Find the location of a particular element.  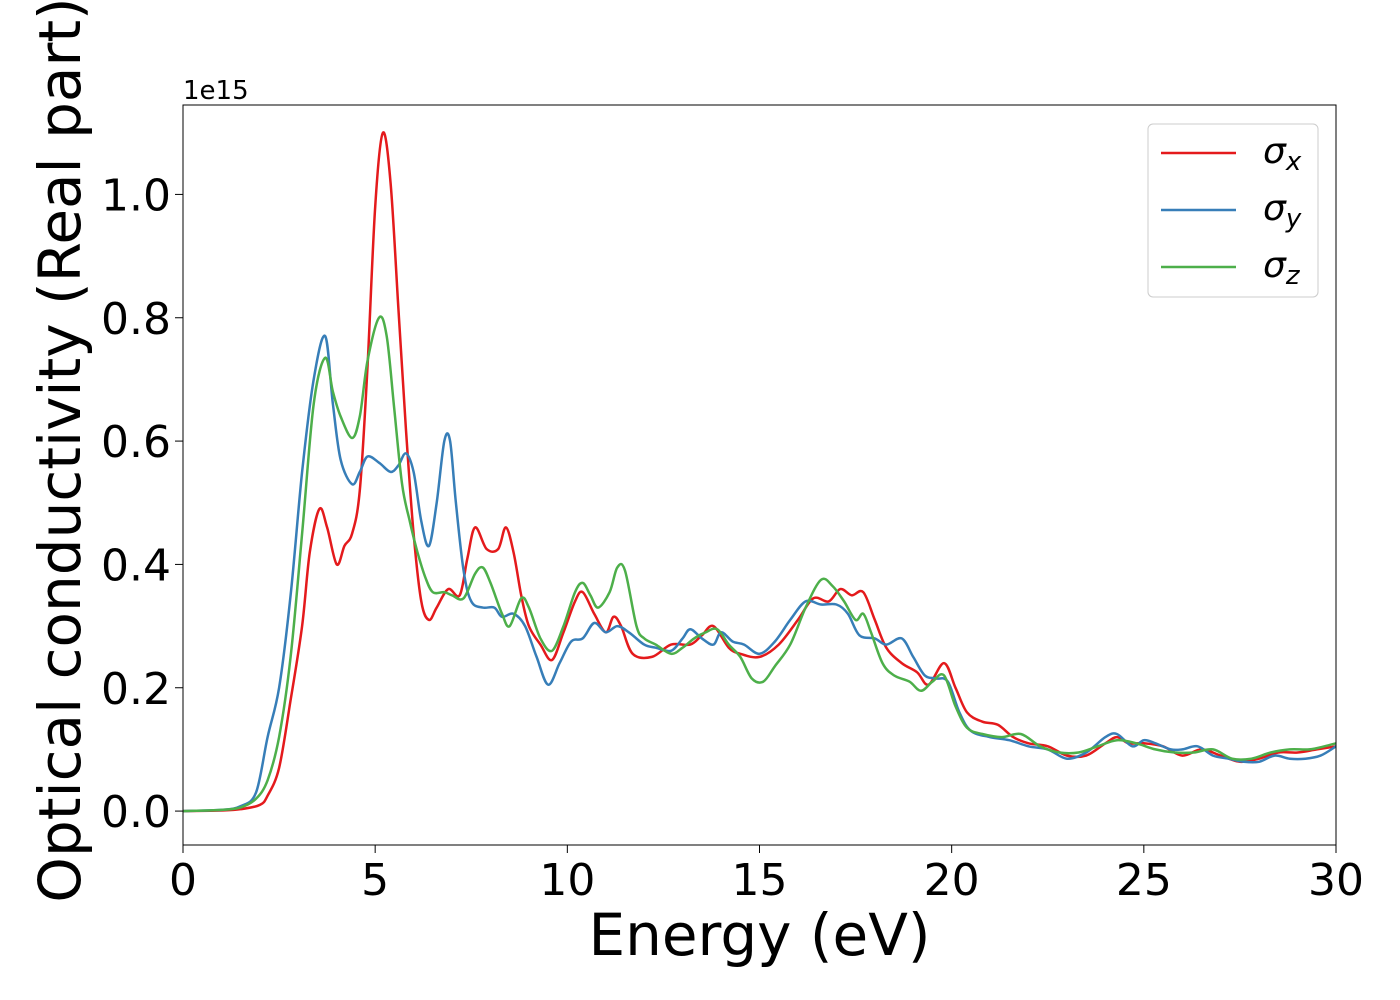

x-tick-label: 0 is located at coordinates (183, 880).